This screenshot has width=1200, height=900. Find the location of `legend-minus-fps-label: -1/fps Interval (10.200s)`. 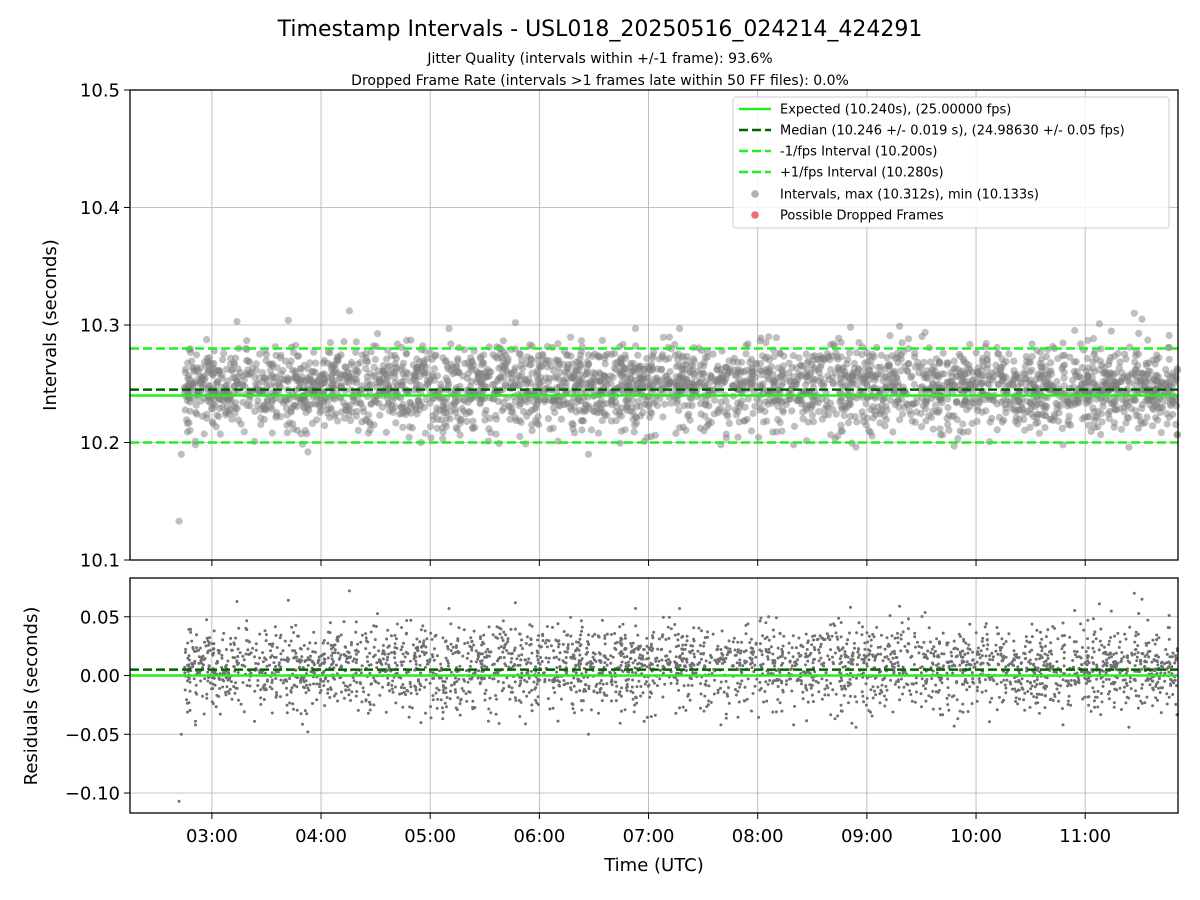

legend-minus-fps-label: -1/fps Interval (10.200s) is located at coordinates (858, 152).